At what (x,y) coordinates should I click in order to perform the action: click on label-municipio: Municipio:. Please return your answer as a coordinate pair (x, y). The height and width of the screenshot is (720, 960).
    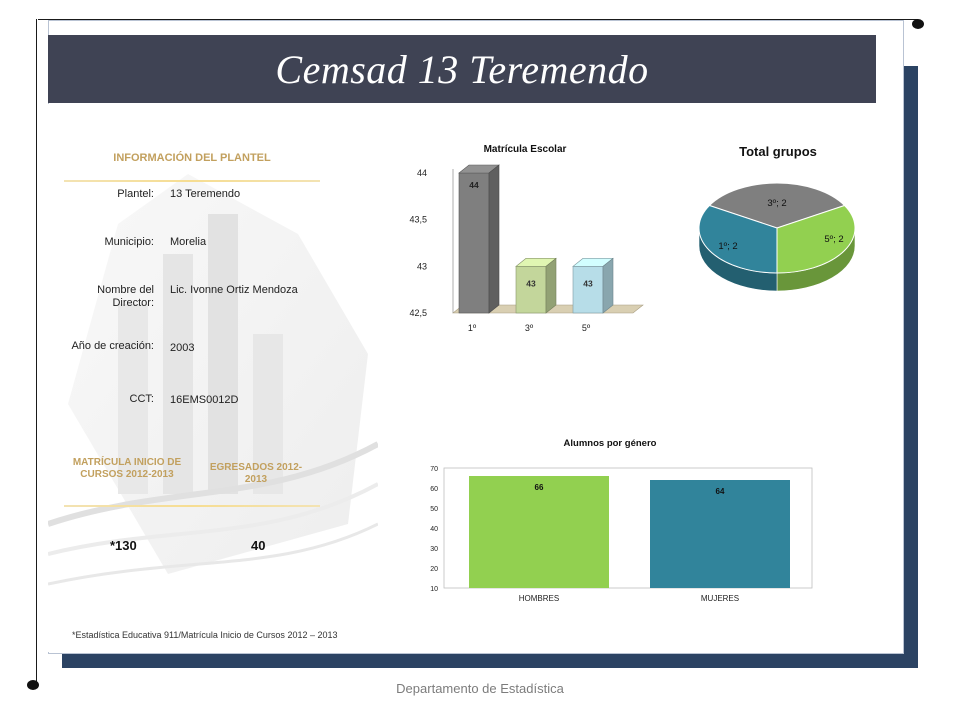
    Looking at the image, I should click on (129, 242).